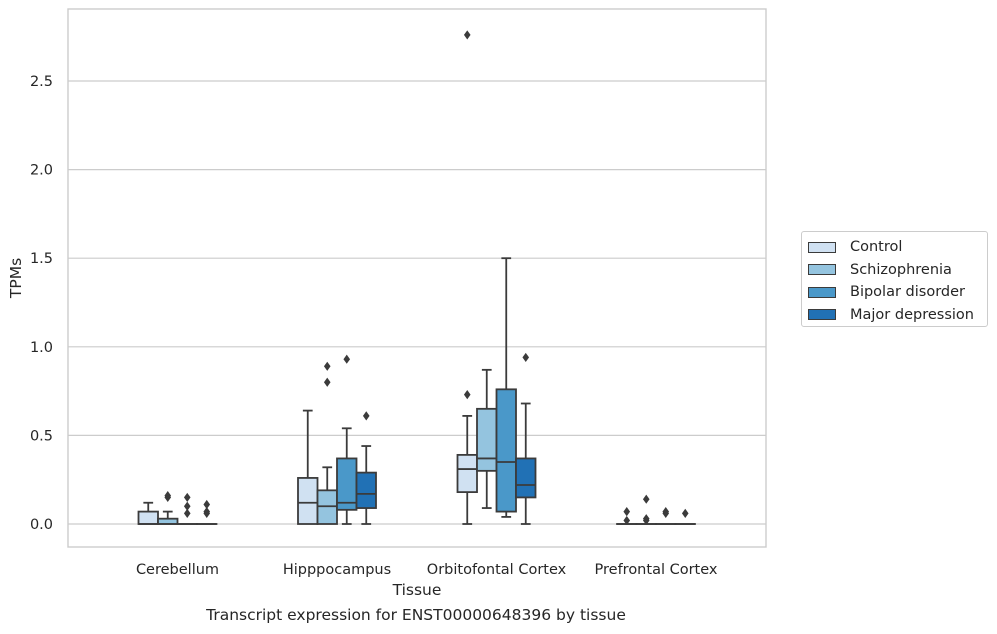 Image resolution: width=997 pixels, height=634 pixels. Describe the element at coordinates (907, 292) in the screenshot. I see `legend-label-bipolar-disorder: Bipolar disorder` at that location.